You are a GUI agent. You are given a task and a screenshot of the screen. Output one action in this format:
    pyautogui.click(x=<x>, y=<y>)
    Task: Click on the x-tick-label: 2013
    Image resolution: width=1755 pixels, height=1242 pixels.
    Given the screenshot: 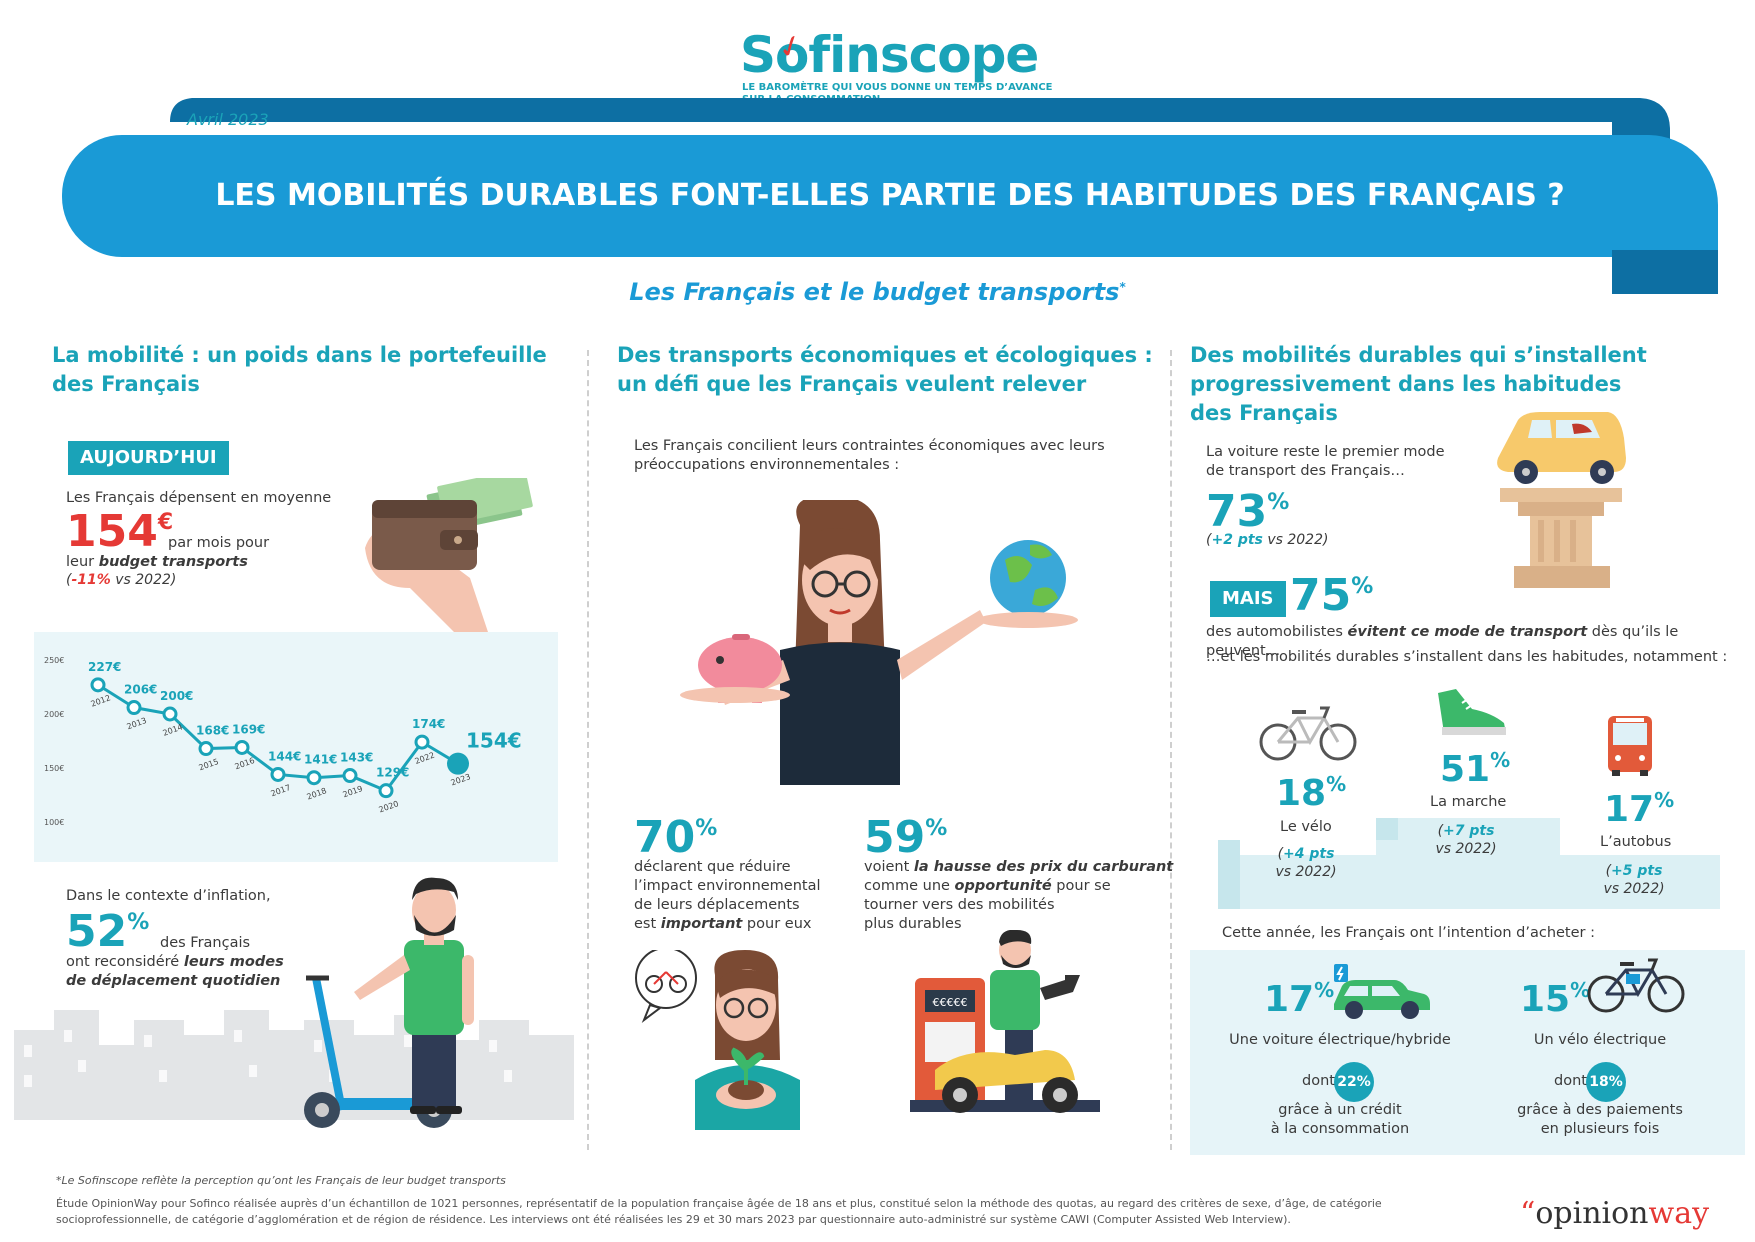 What is the action you would take?
    pyautogui.click(x=137, y=723)
    